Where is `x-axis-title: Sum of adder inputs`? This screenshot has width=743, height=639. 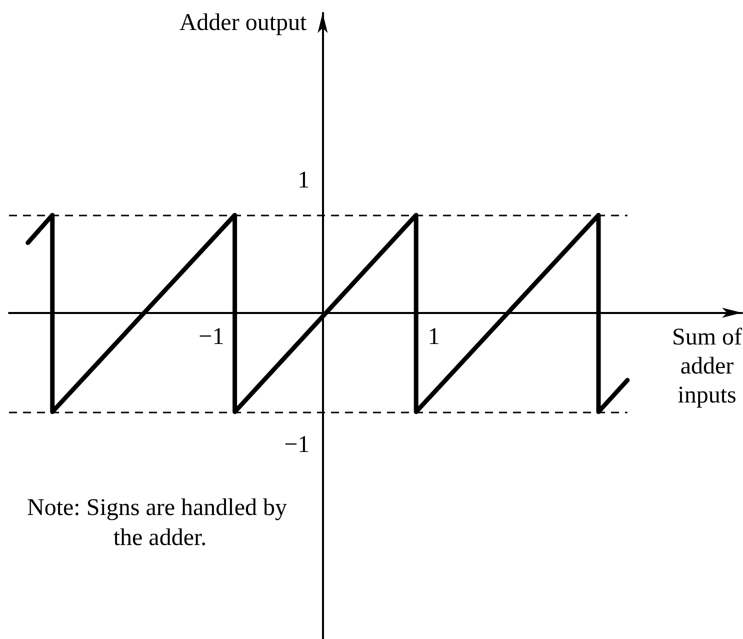
x-axis-title: Sum of adder inputs is located at coordinates (707, 366).